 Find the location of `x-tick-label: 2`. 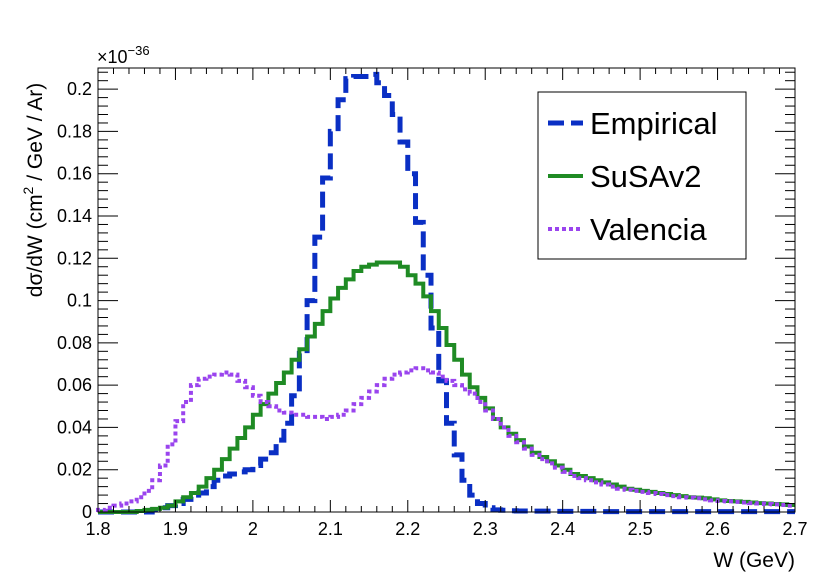

x-tick-label: 2 is located at coordinates (253, 529).